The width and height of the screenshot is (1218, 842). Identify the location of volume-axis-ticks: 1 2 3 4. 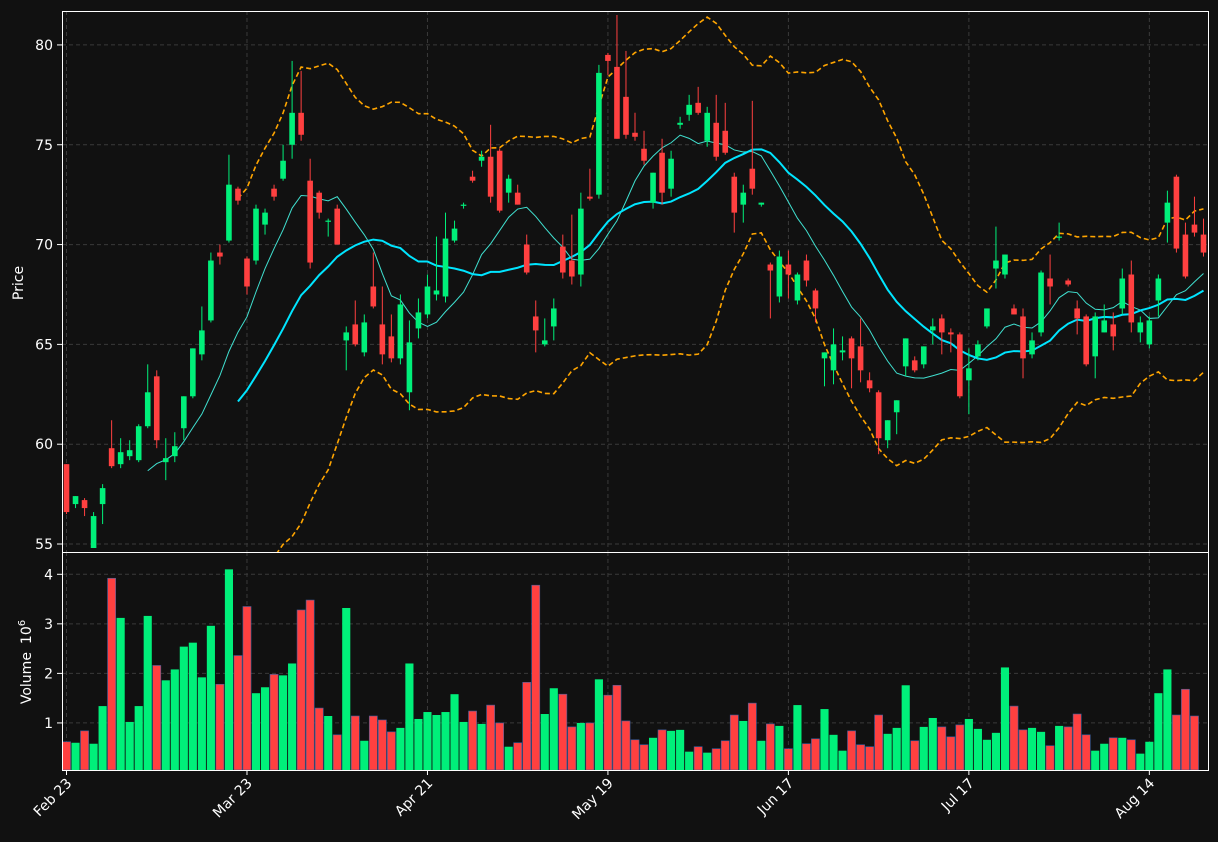
(53, 649).